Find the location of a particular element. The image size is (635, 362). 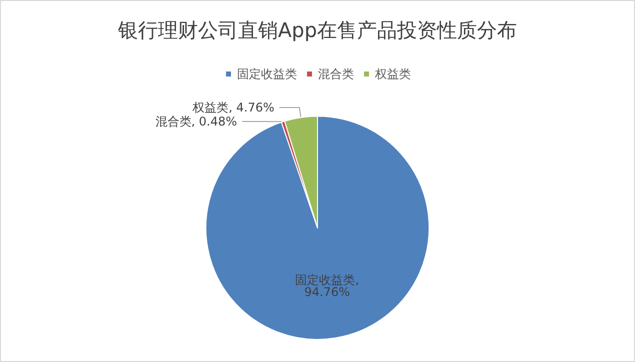

legend-label: 混合类 is located at coordinates (336, 74).